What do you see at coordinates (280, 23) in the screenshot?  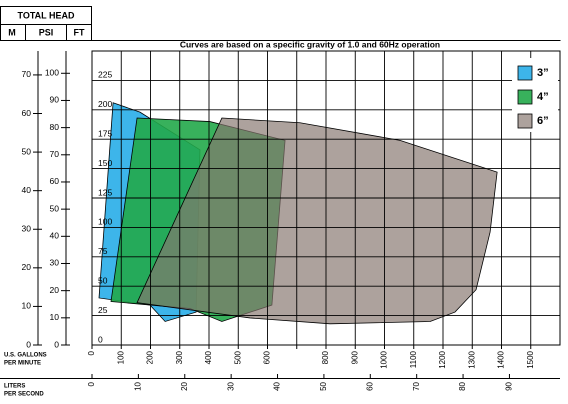 I see `header-frame` at bounding box center [280, 23].